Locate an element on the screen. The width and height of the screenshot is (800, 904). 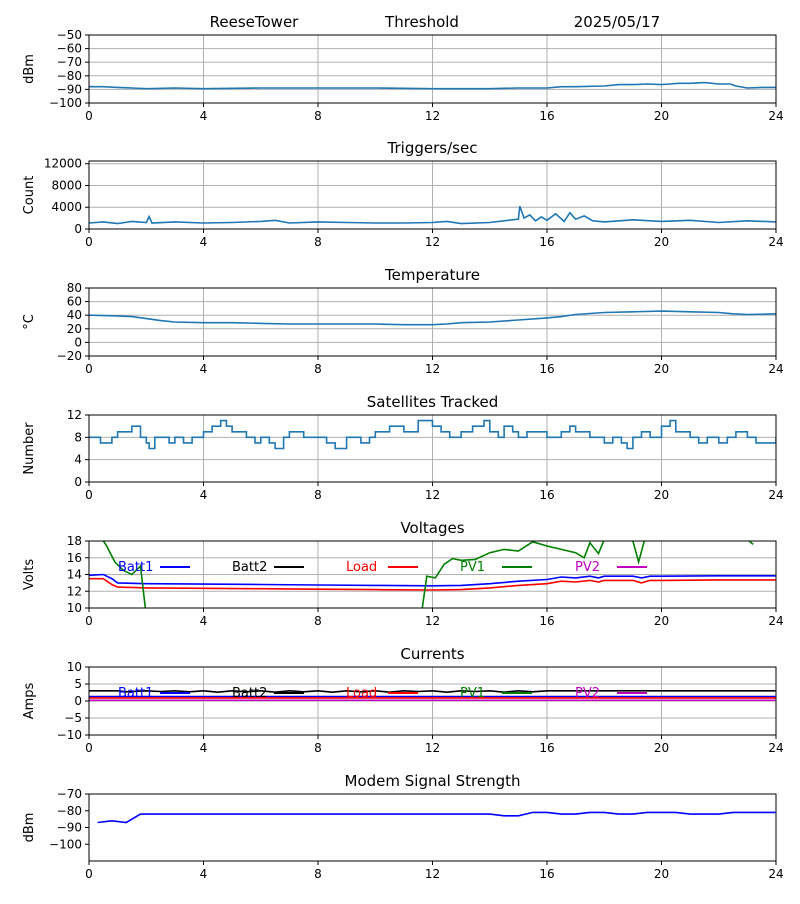
y-tick-label: 18 is located at coordinates (74, 541).